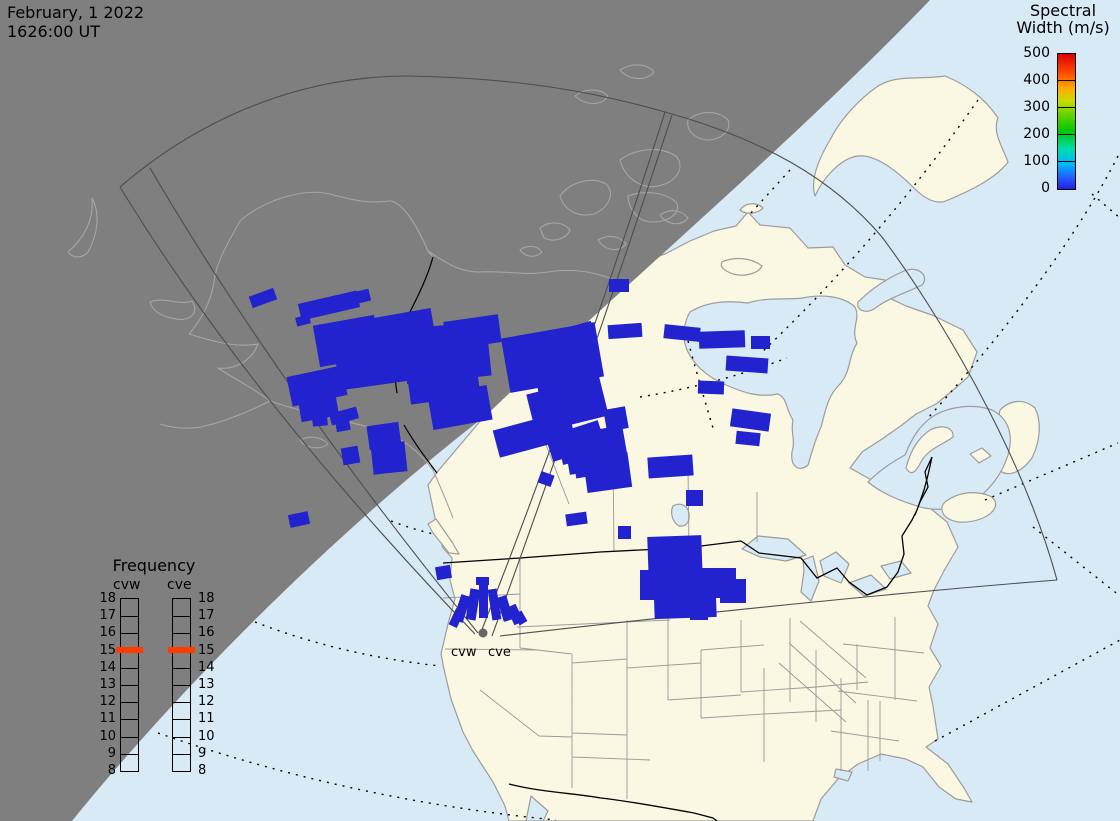 This screenshot has width=1120, height=821. Describe the element at coordinates (443, 536) in the screenshot. I see `vancouver-island` at that location.